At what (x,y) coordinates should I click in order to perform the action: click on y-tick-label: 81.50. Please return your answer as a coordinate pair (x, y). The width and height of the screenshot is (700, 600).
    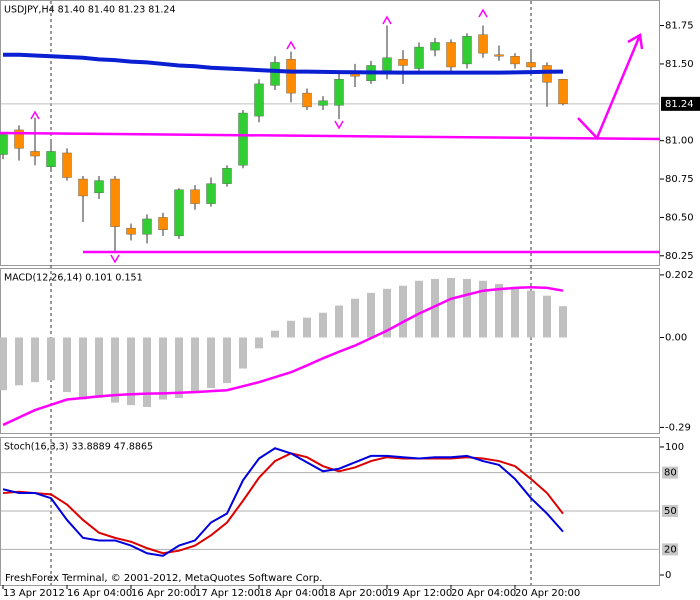
    Looking at the image, I should click on (679, 64).